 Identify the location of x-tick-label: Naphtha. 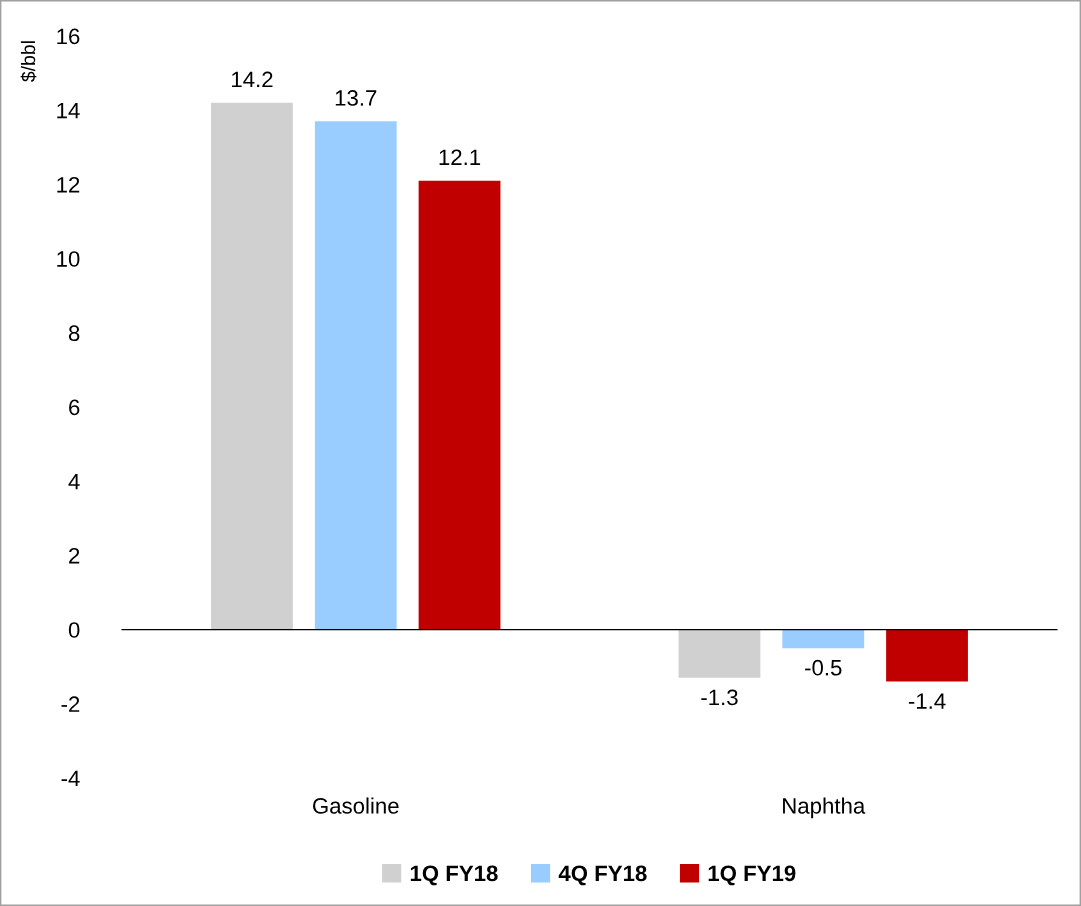
(824, 808).